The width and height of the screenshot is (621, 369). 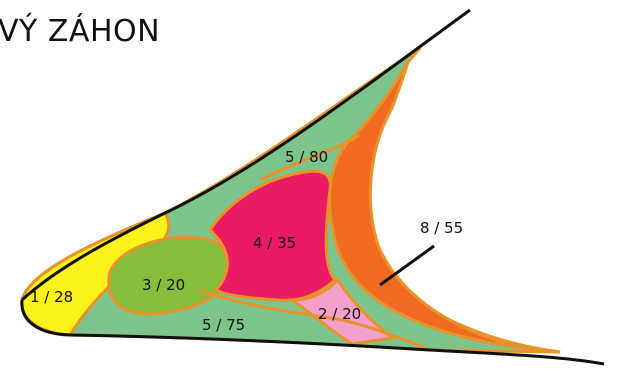 I want to click on label-orange: 8 / 55, so click(x=441, y=228).